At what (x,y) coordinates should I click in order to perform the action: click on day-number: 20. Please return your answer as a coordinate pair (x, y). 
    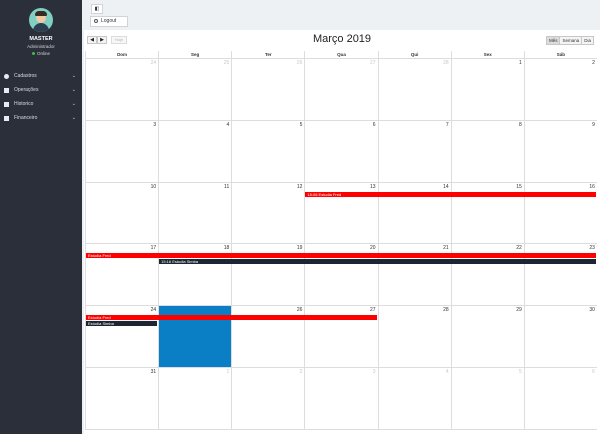
    Looking at the image, I should click on (372, 248).